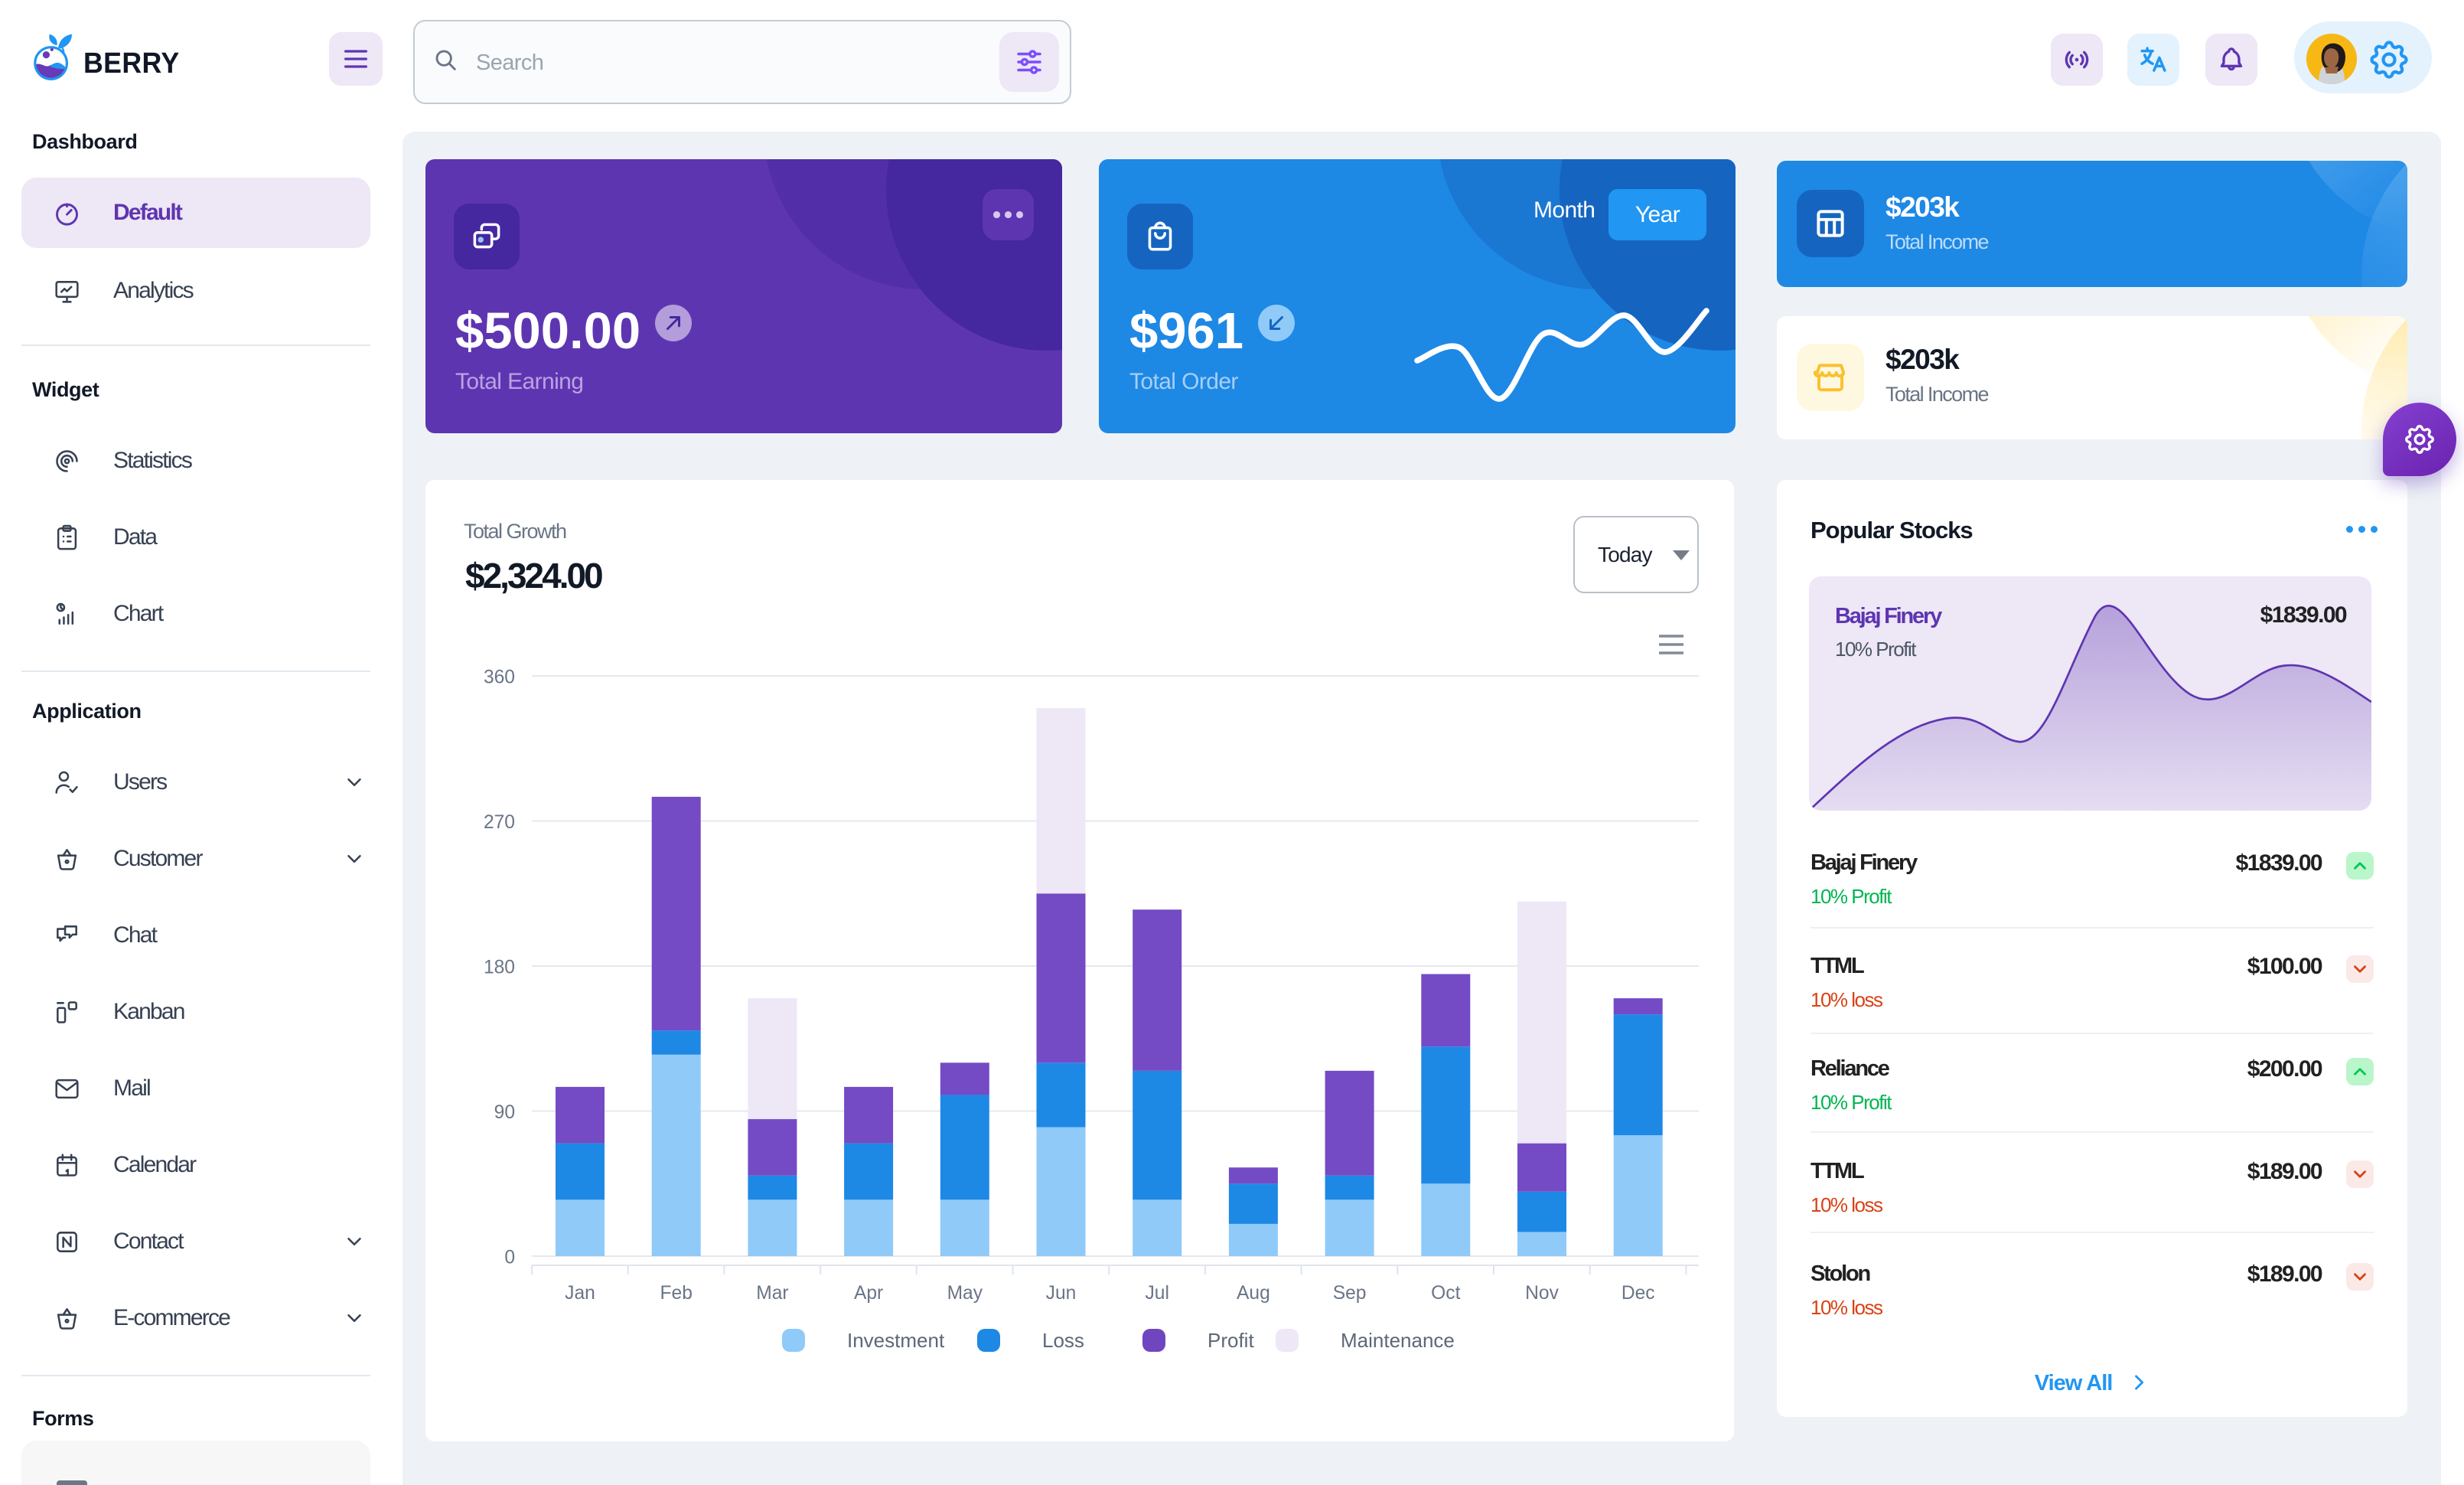 Image resolution: width=2464 pixels, height=1485 pixels. What do you see at coordinates (772, 1293) in the screenshot?
I see `svg-text: Mar` at bounding box center [772, 1293].